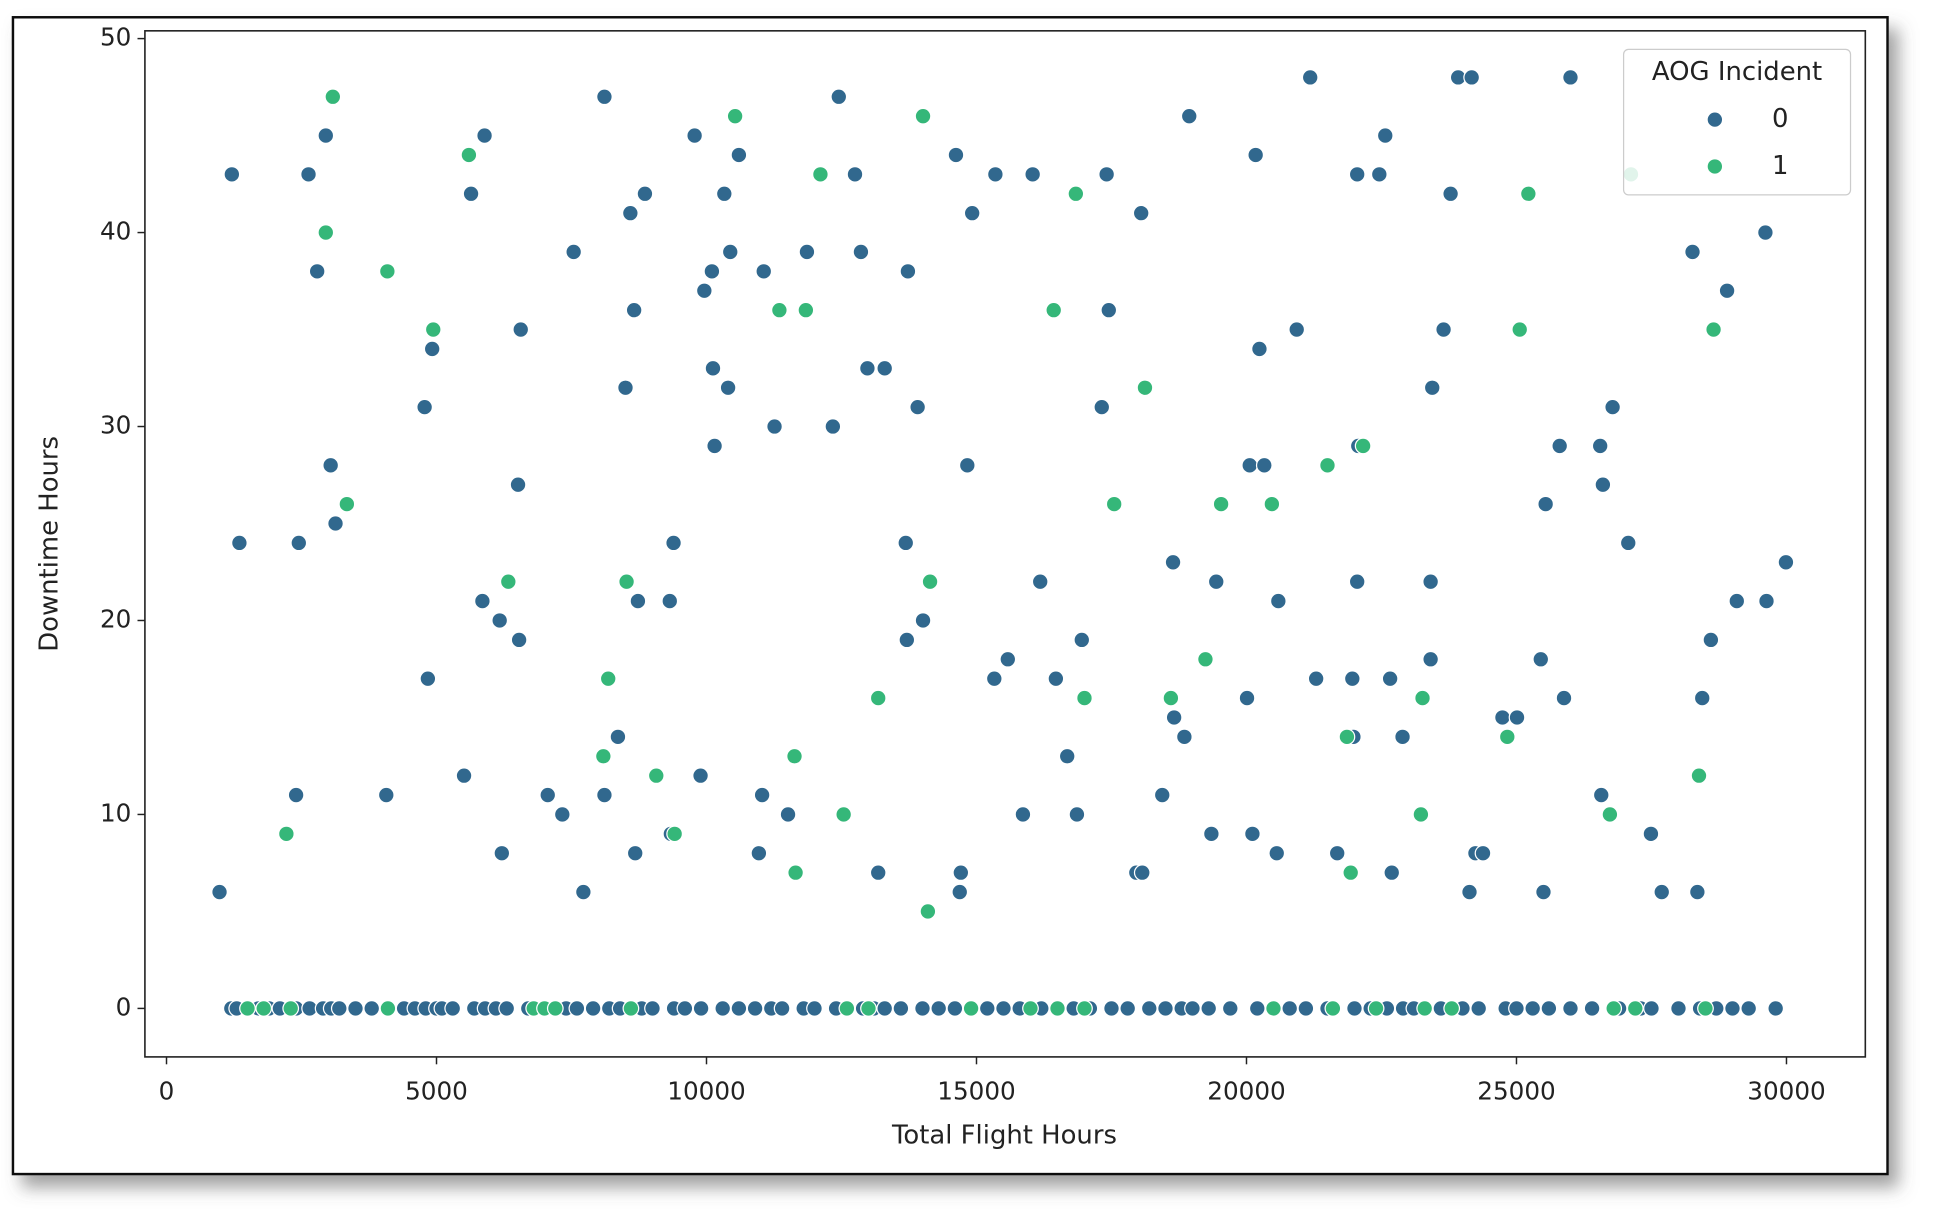  Describe the element at coordinates (124, 1006) in the screenshot. I see `y-tick-label: 0` at that location.